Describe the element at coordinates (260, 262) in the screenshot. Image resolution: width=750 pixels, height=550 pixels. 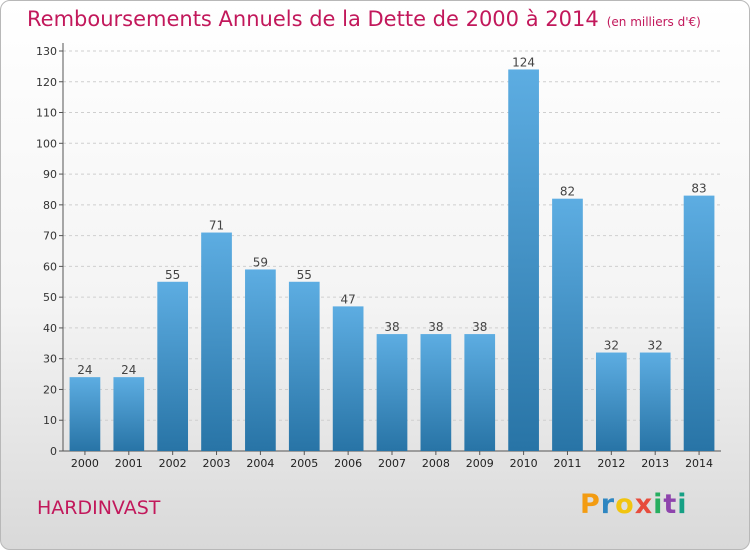
I see `value-label: 59` at that location.